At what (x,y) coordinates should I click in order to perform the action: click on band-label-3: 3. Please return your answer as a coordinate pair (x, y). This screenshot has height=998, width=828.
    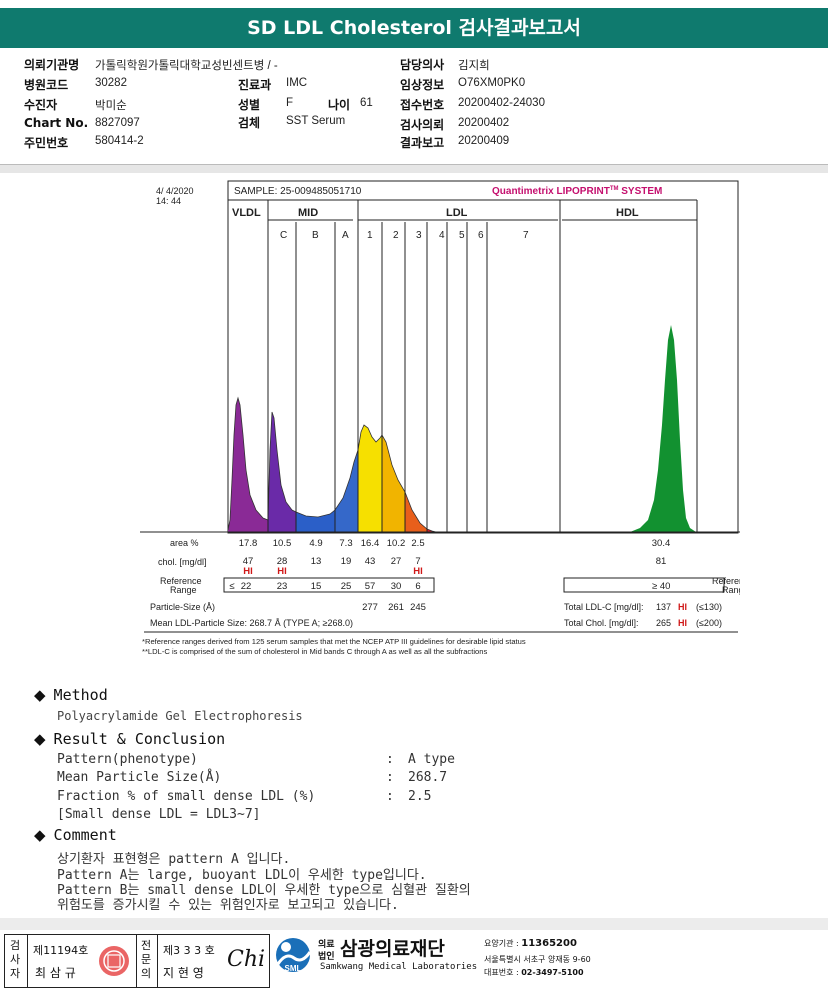
    Looking at the image, I should click on (419, 235).